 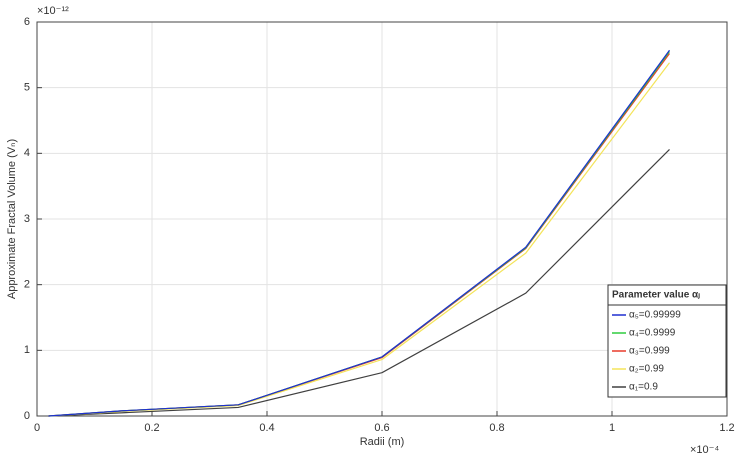 What do you see at coordinates (27, 350) in the screenshot?
I see `y-tick-label: 1` at bounding box center [27, 350].